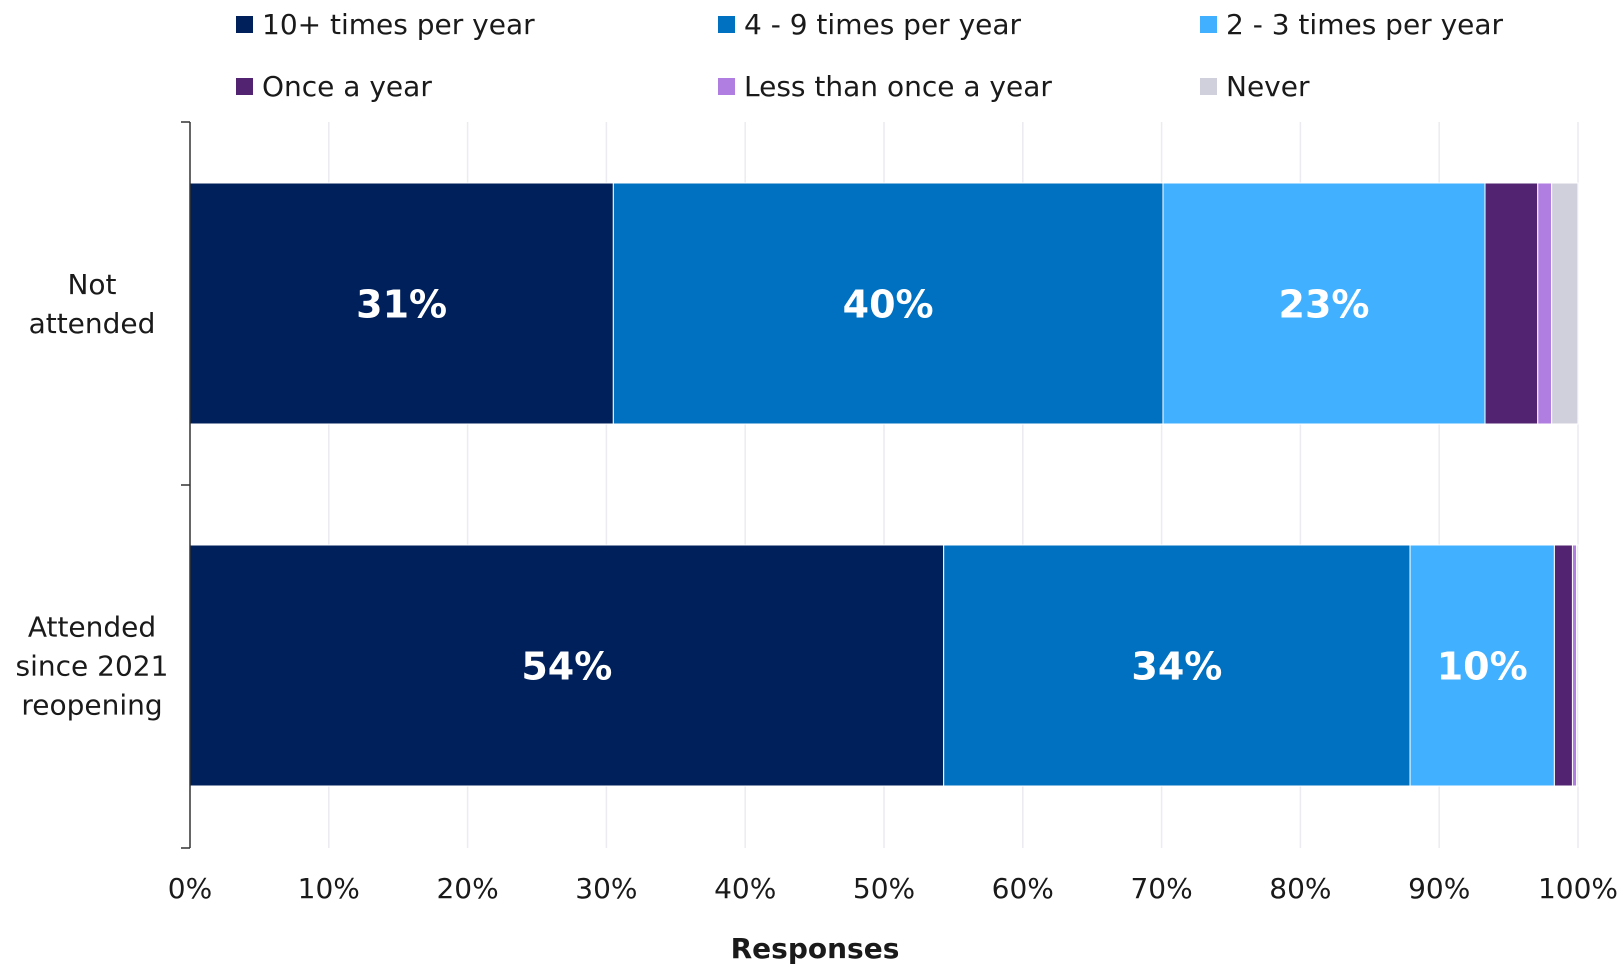 This screenshot has width=1623, height=972. I want to click on x-tick-label: 10%, so click(329, 888).